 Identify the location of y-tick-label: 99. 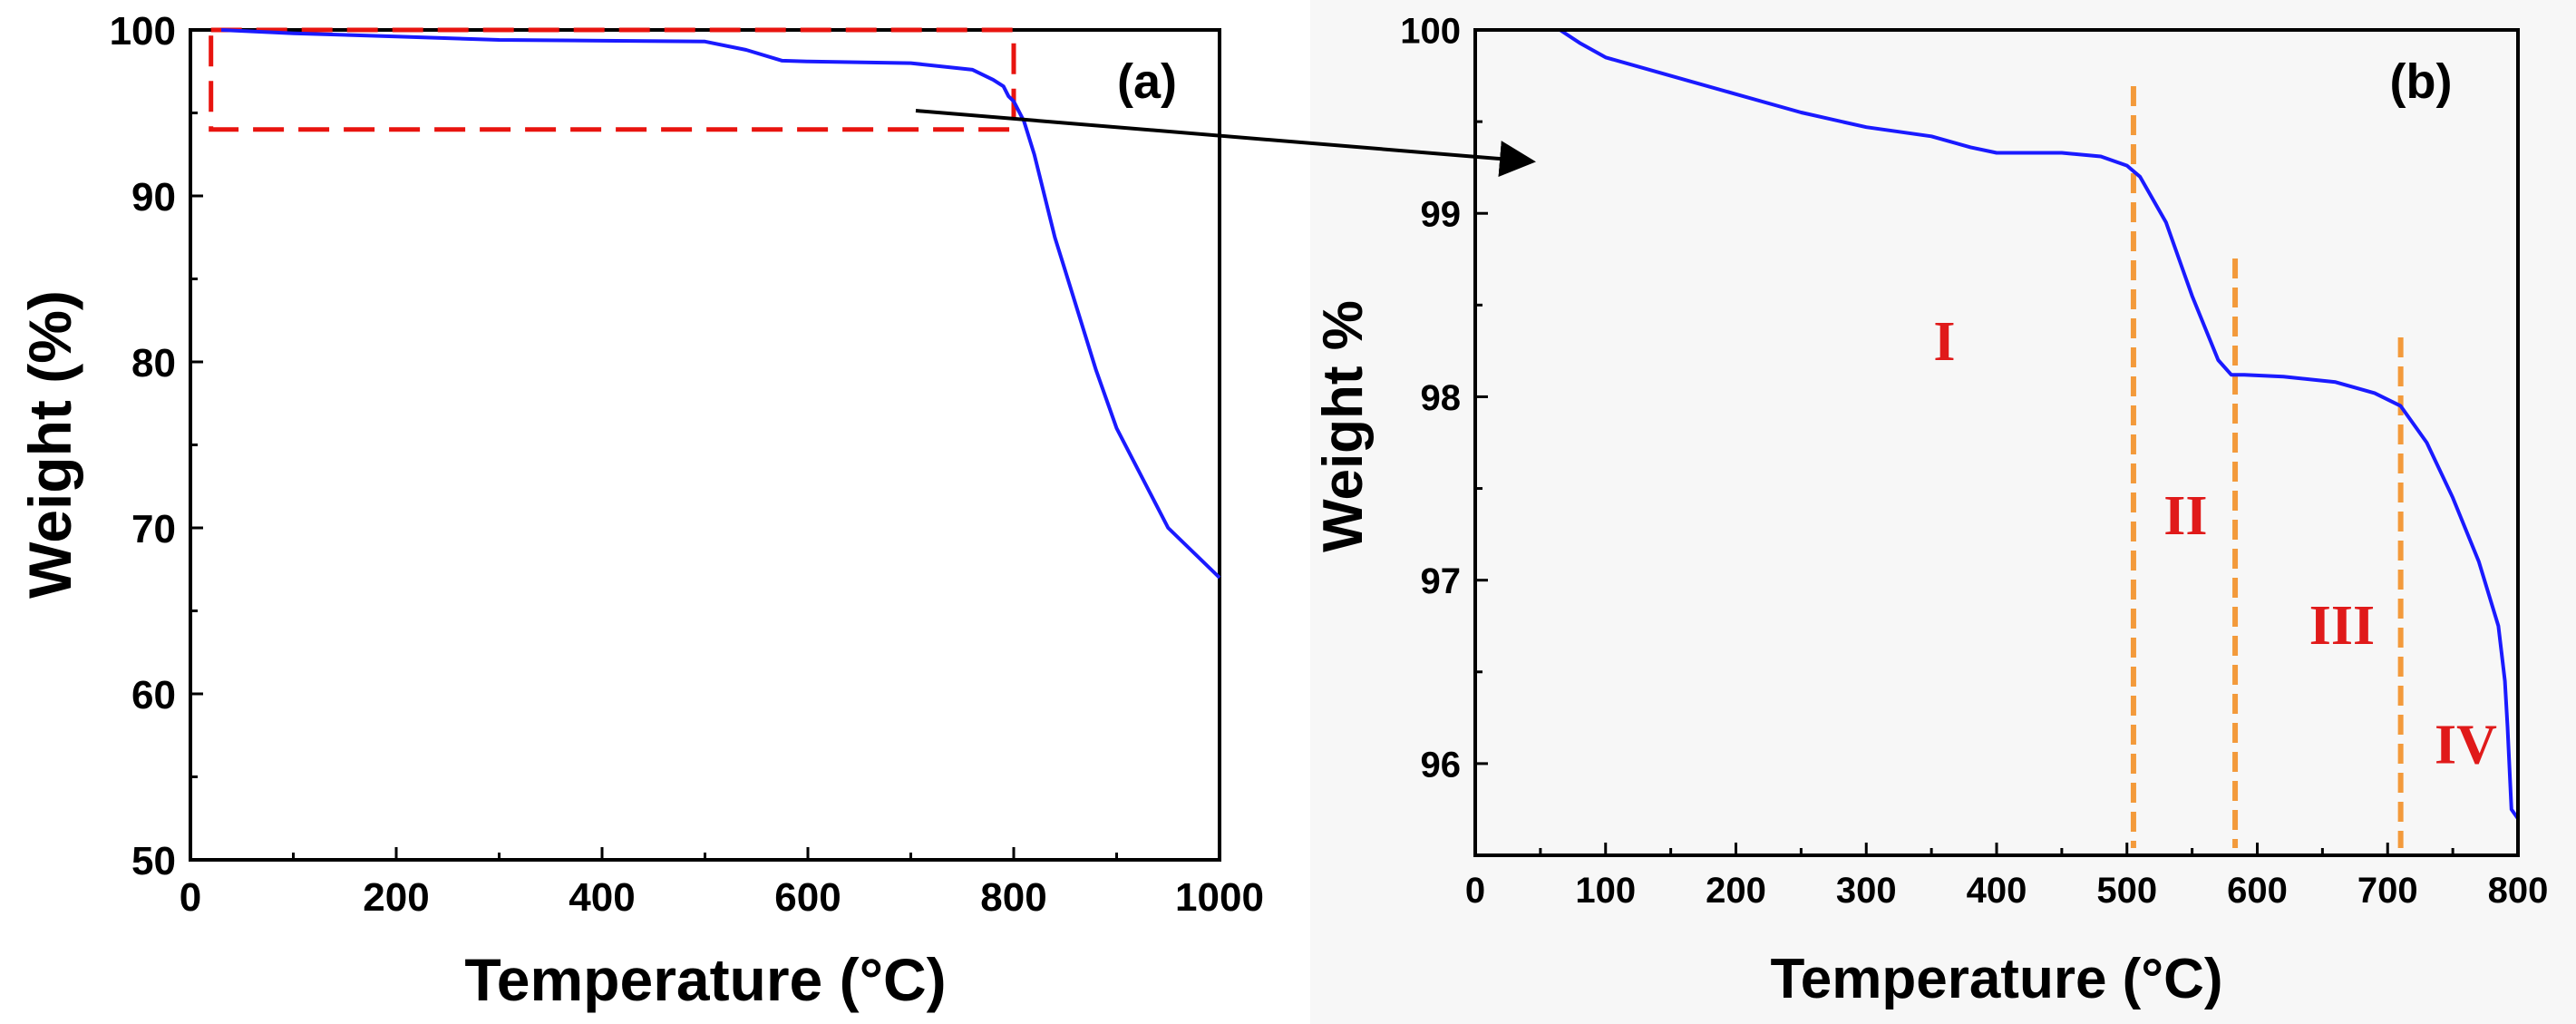
(1441, 215).